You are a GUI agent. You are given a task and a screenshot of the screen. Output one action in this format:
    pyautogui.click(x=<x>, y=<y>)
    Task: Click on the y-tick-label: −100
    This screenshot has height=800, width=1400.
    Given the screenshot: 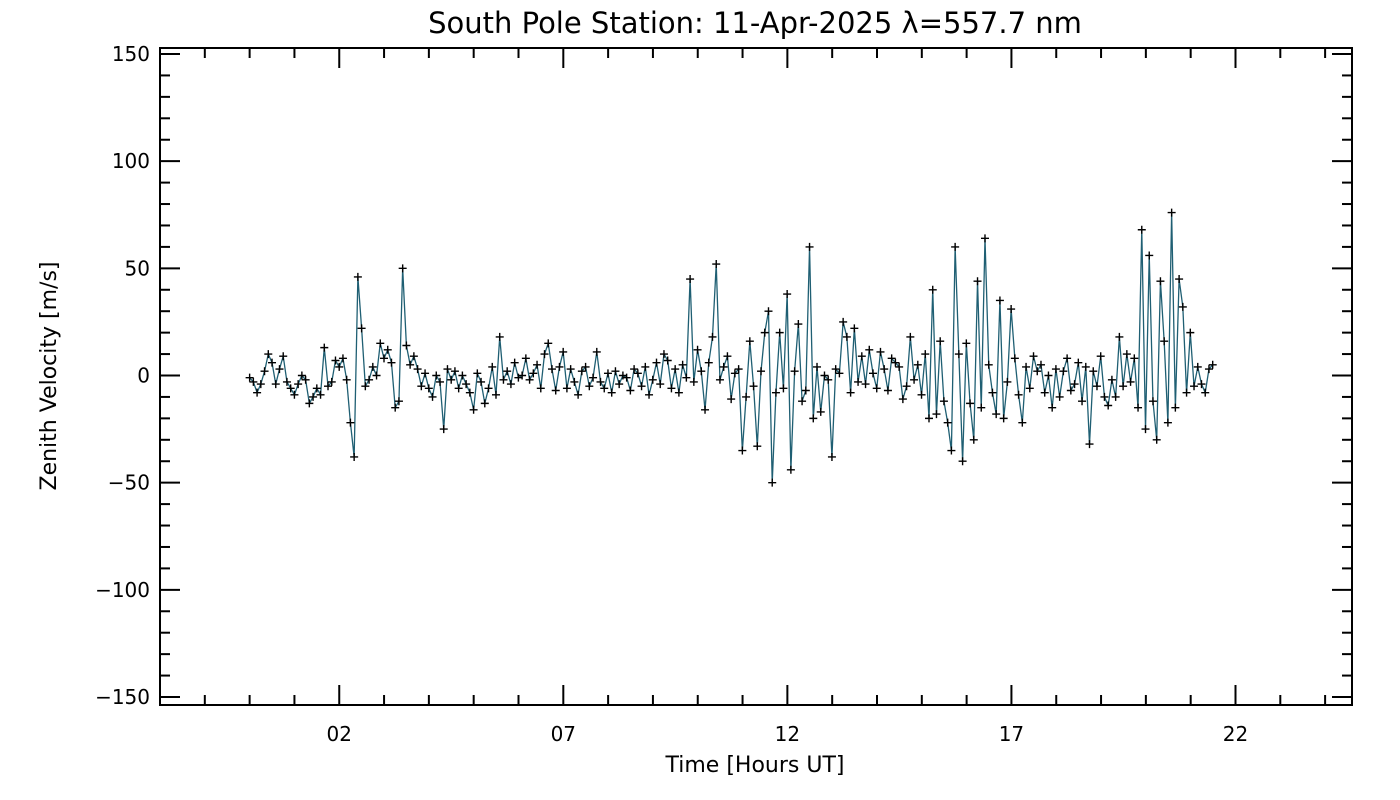 What is the action you would take?
    pyautogui.click(x=122, y=590)
    